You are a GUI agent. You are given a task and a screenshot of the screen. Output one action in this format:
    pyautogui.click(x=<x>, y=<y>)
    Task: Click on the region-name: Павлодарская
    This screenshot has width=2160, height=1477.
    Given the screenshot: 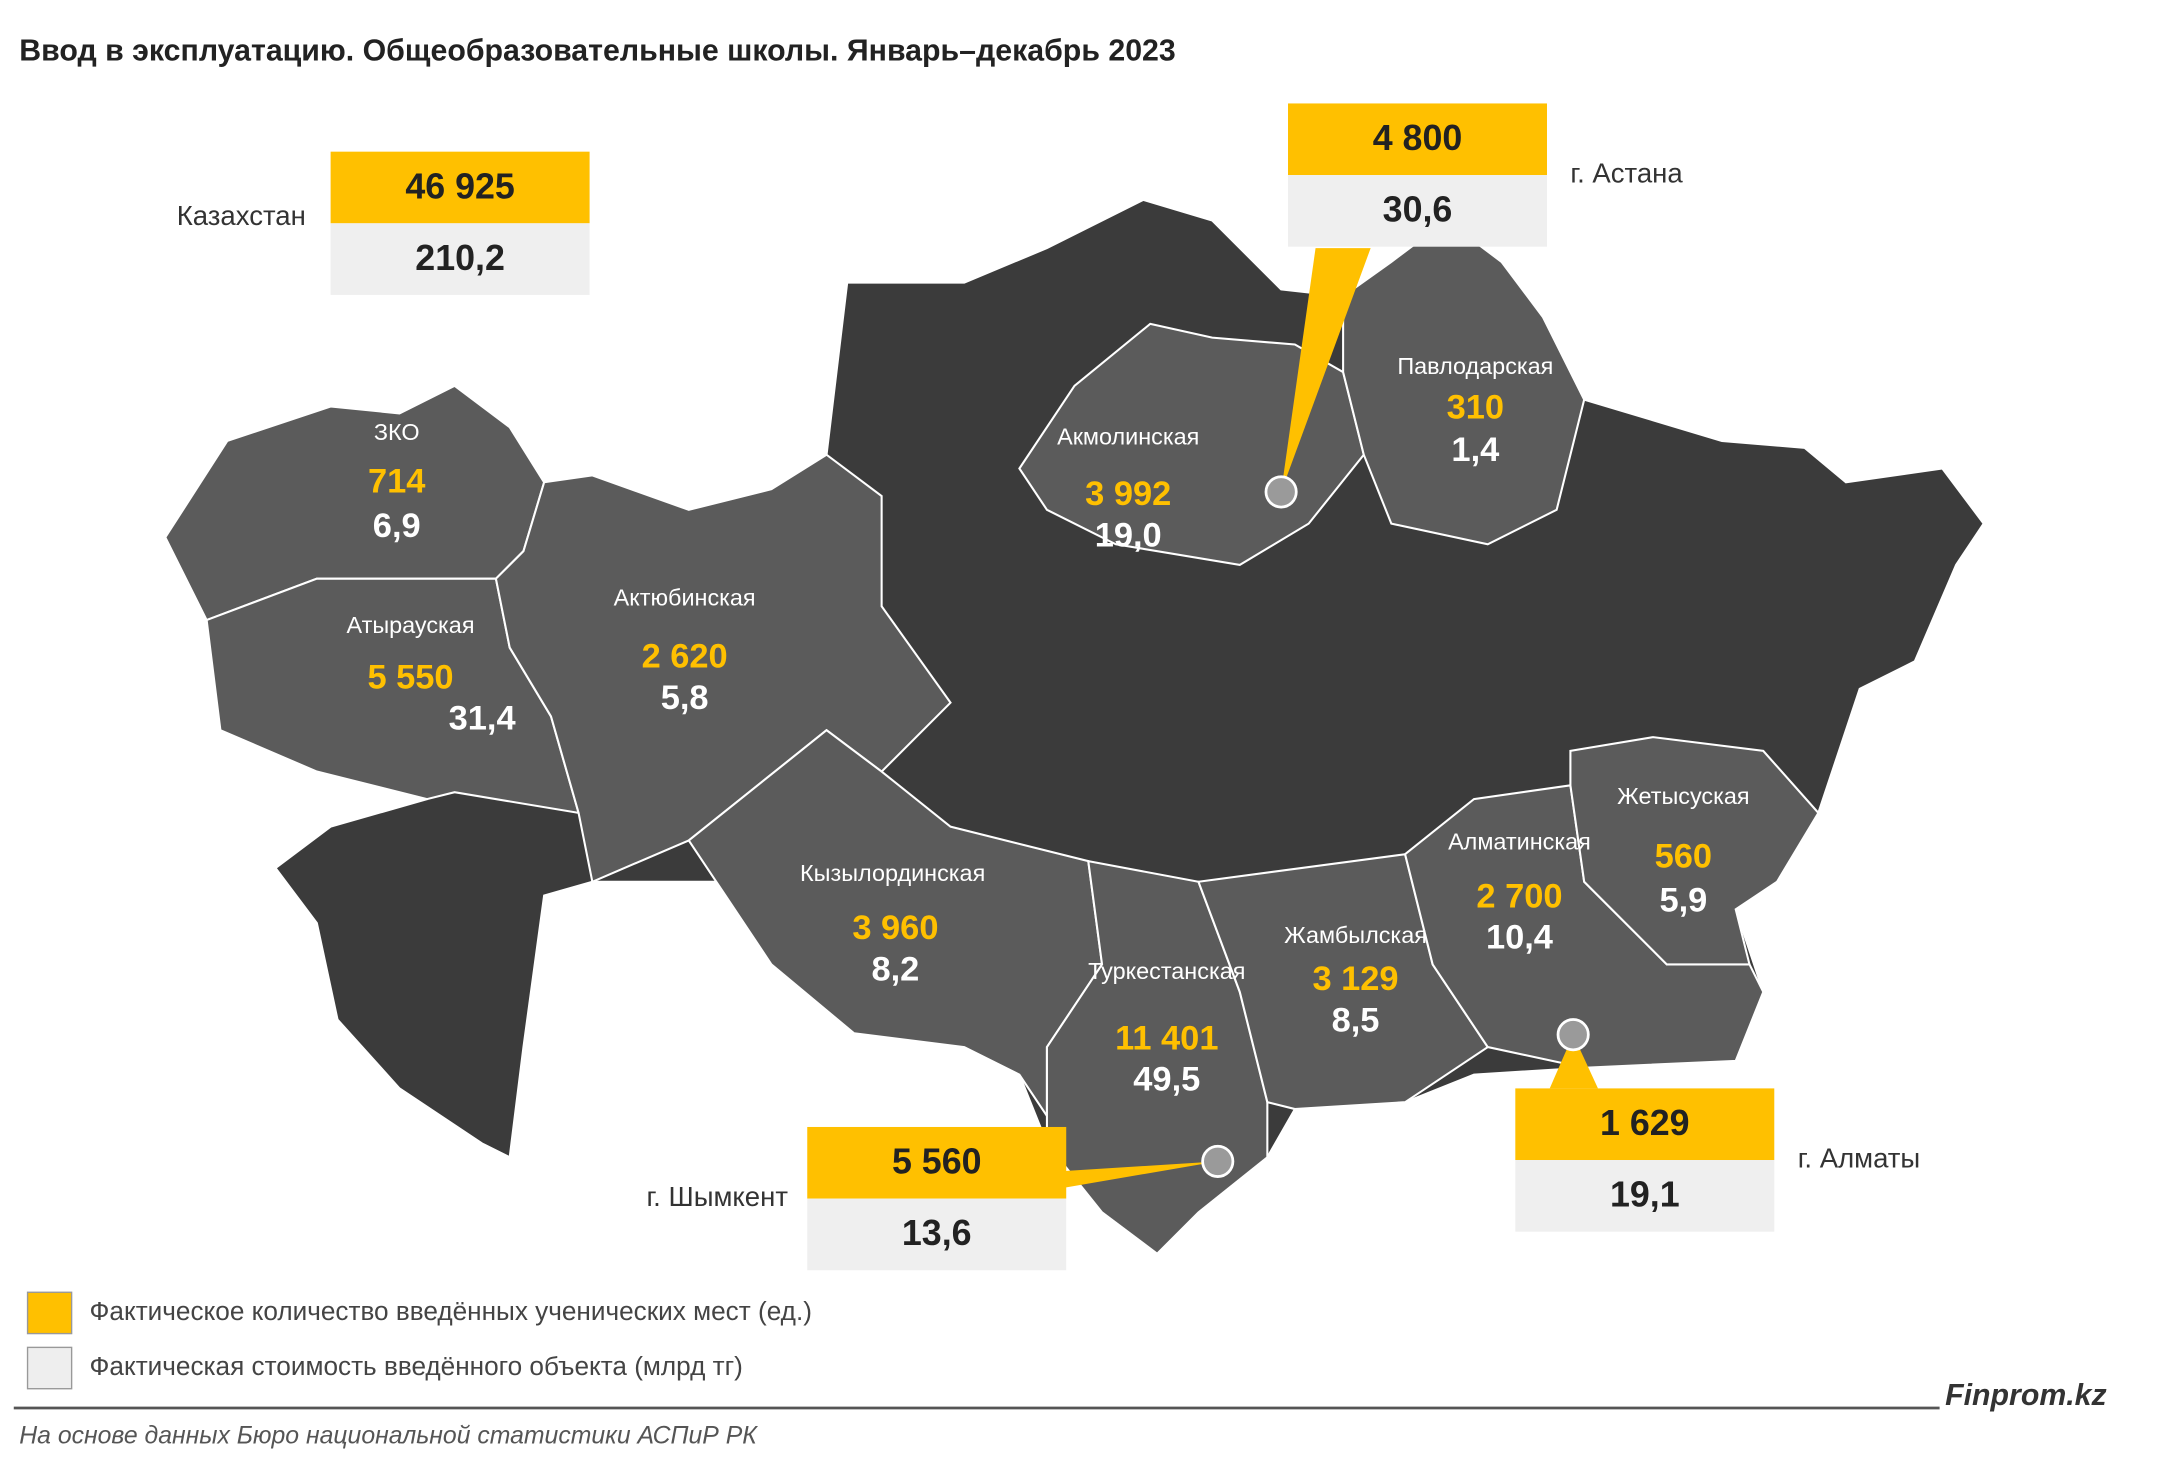 What is the action you would take?
    pyautogui.click(x=1475, y=366)
    